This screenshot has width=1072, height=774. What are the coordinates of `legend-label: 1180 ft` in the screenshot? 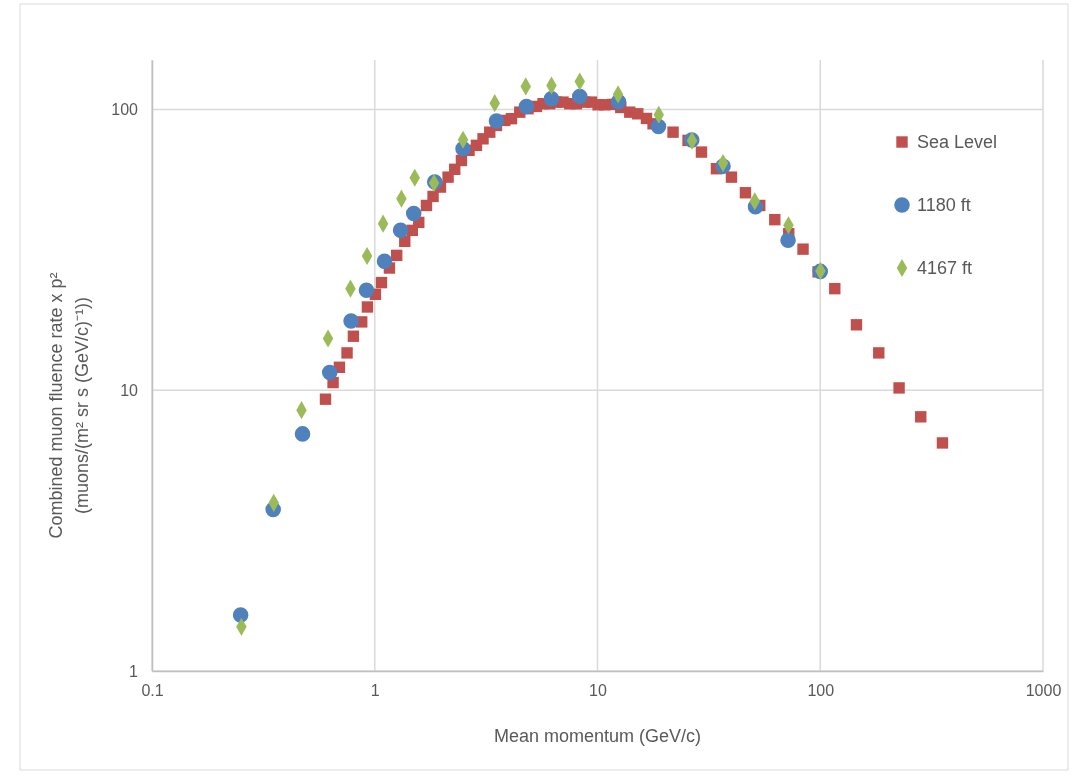 It's located at (944, 205).